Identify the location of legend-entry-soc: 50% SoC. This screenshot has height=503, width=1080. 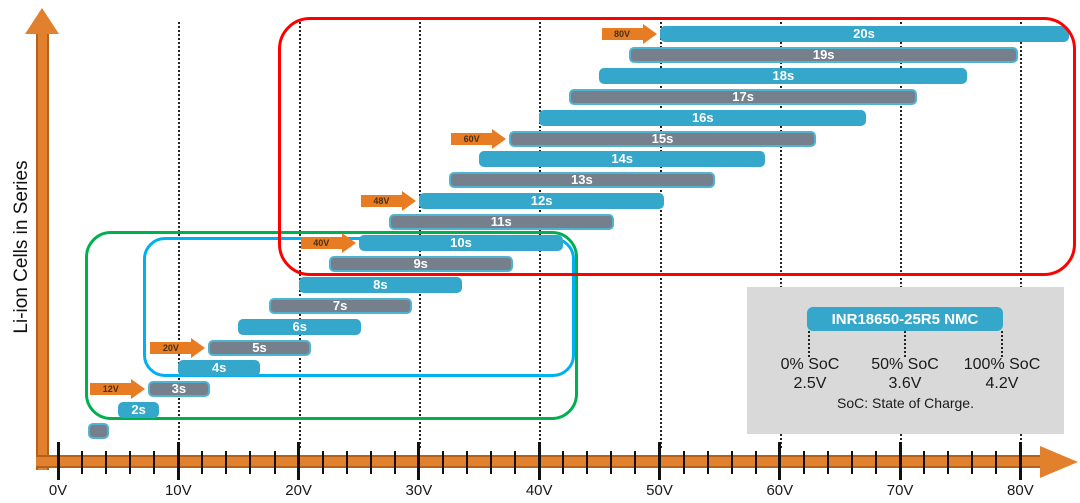
(905, 364).